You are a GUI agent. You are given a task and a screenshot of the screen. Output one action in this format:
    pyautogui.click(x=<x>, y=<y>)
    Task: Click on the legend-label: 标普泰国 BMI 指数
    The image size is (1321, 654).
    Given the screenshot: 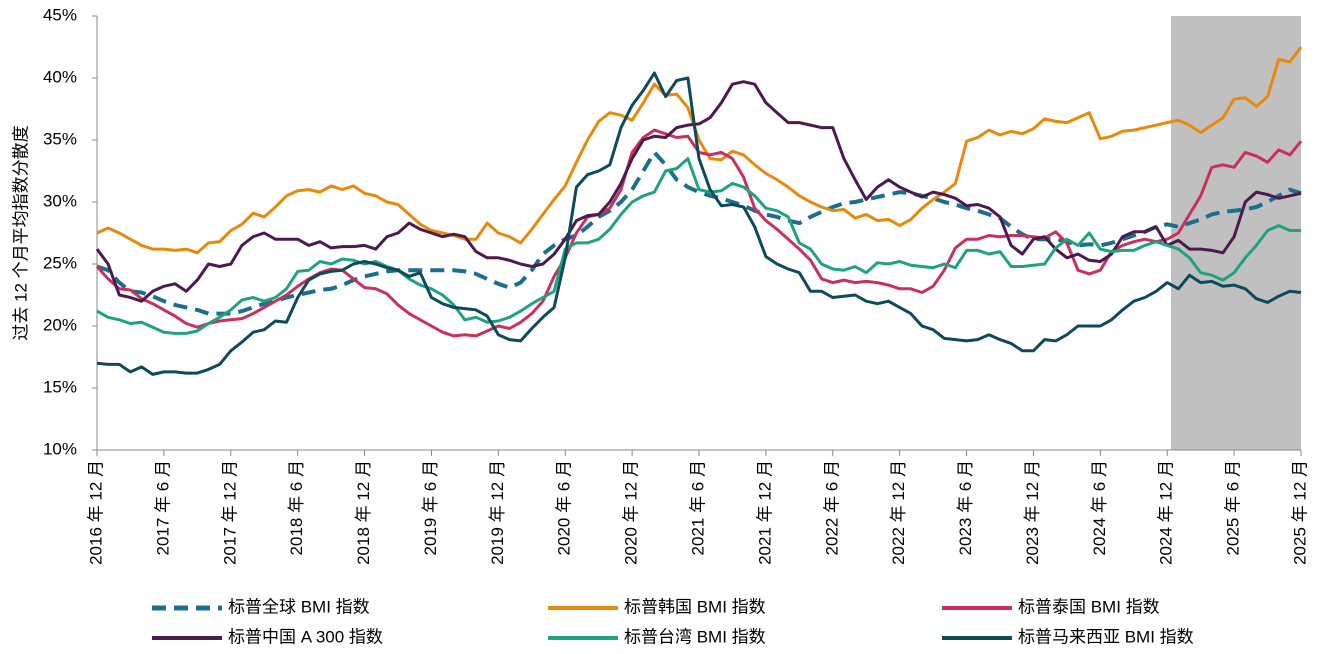 What is the action you would take?
    pyautogui.click(x=1089, y=606)
    